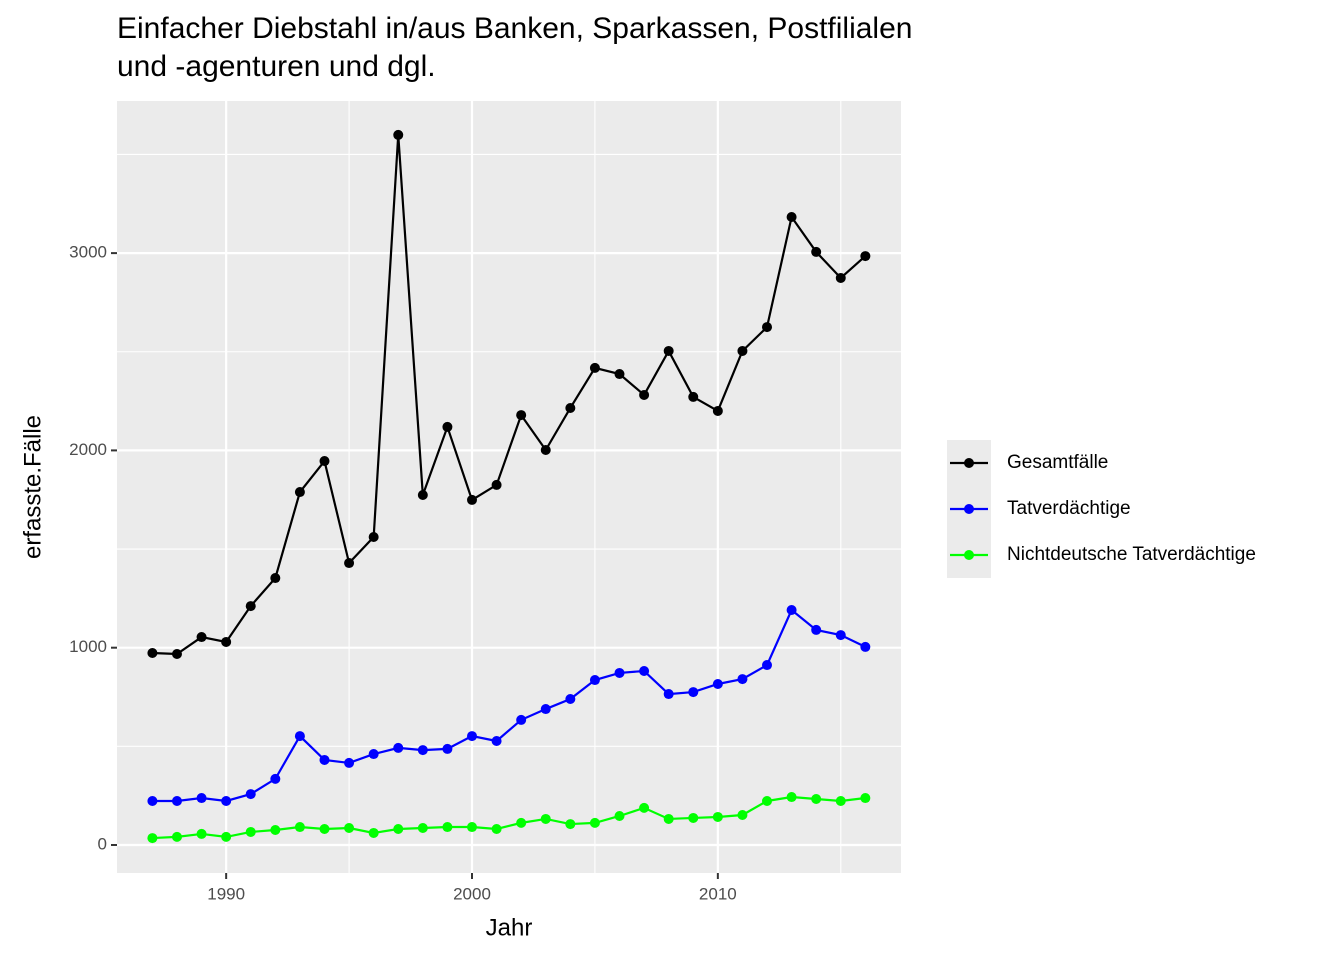 Image resolution: width=1344 pixels, height=960 pixels. Describe the element at coordinates (88, 646) in the screenshot. I see `y-tick-label: 1000` at that location.